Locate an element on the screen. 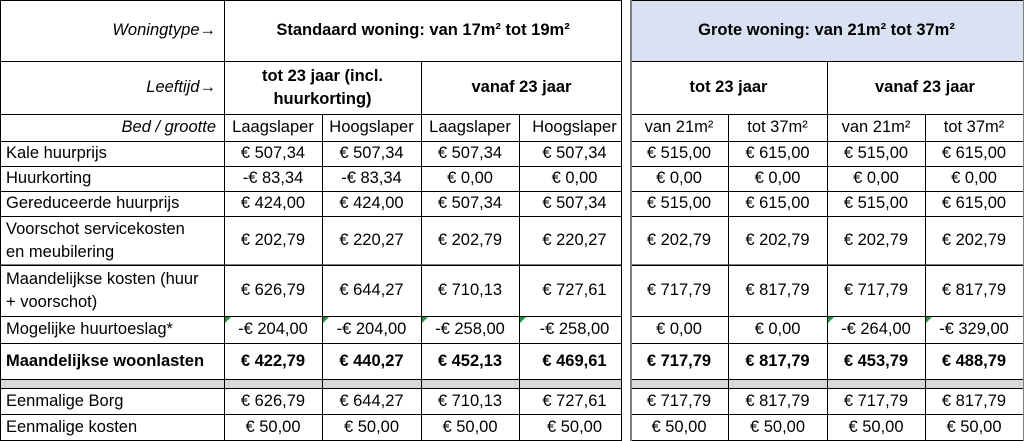 The width and height of the screenshot is (1024, 441). gap-column is located at coordinates (626, 220).